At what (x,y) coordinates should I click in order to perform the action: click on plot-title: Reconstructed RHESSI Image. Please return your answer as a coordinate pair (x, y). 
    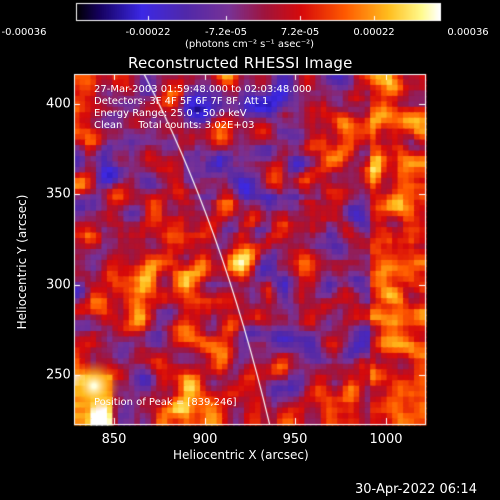
    Looking at the image, I should click on (240, 63).